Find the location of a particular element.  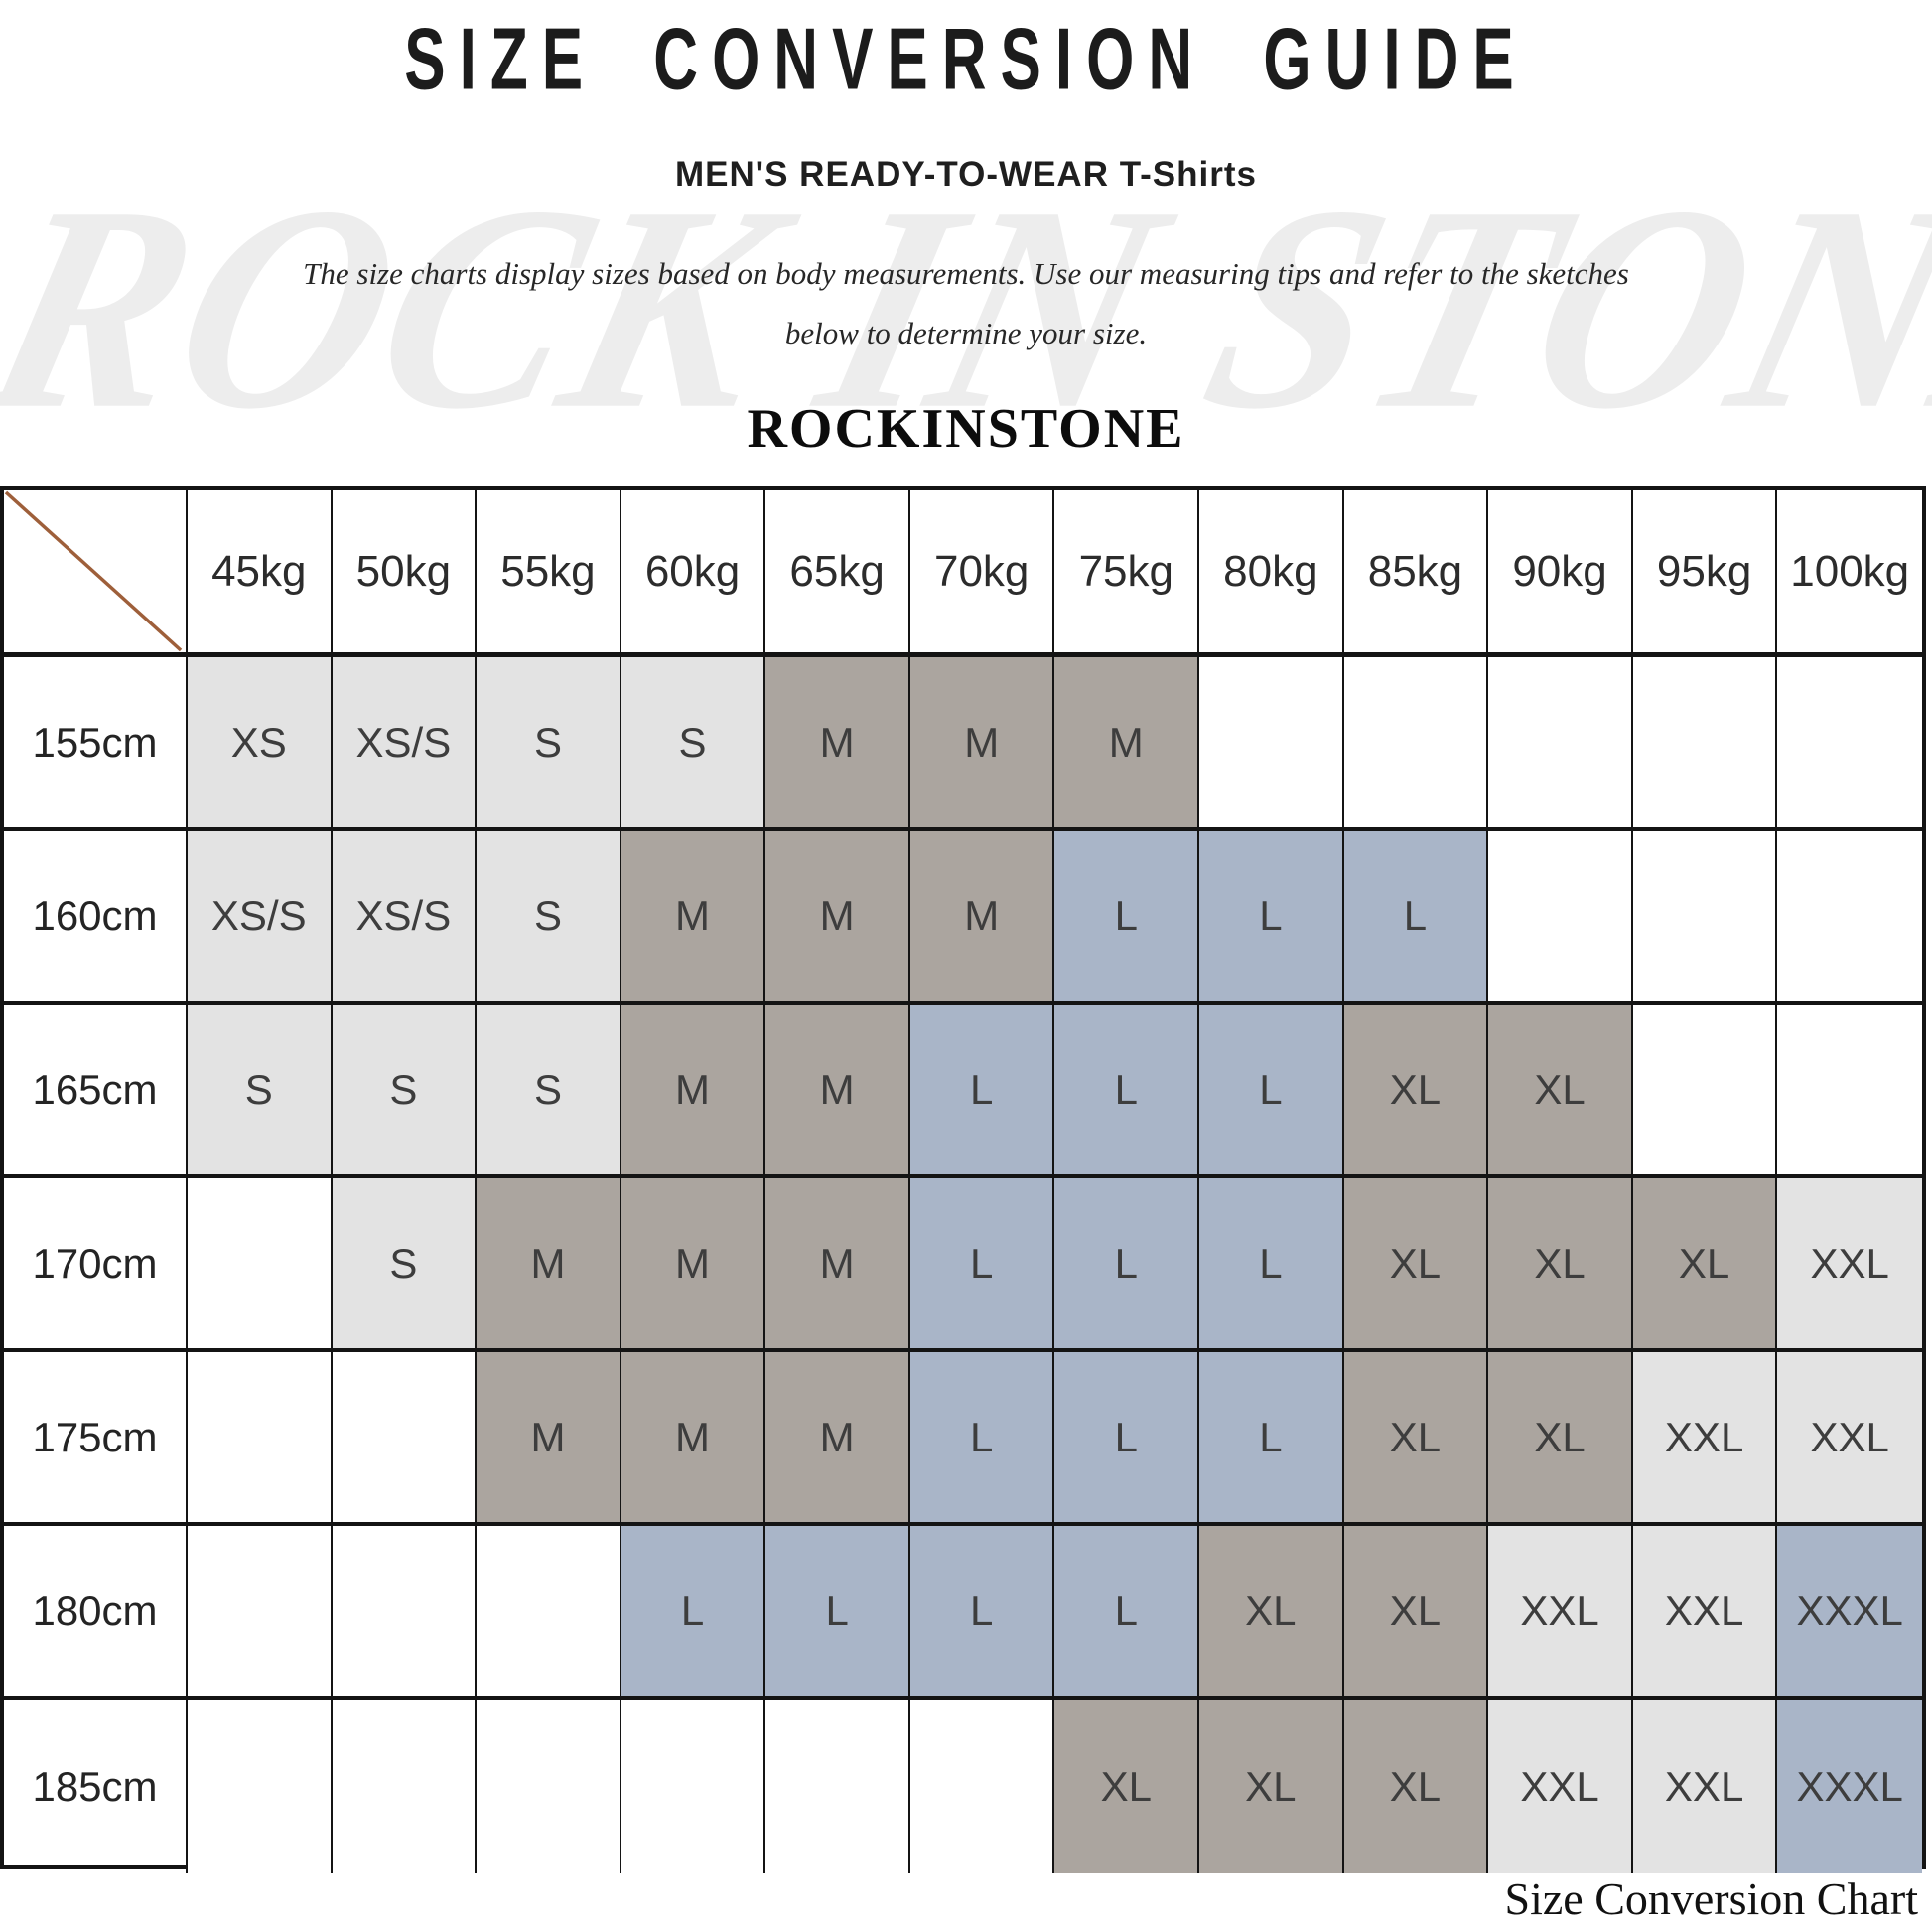

height-label-cell: 180cm is located at coordinates (96, 1613).